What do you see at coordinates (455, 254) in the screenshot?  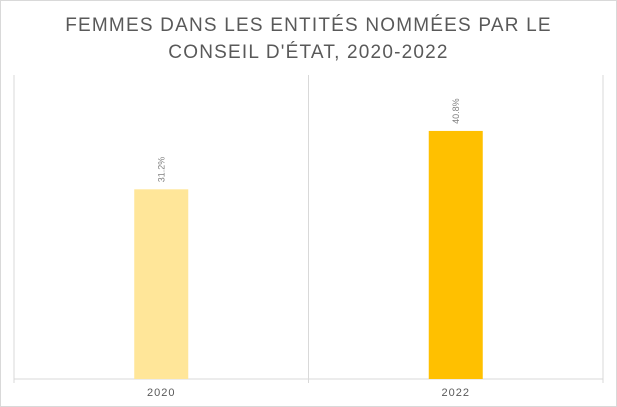 I see `bar-2022` at bounding box center [455, 254].